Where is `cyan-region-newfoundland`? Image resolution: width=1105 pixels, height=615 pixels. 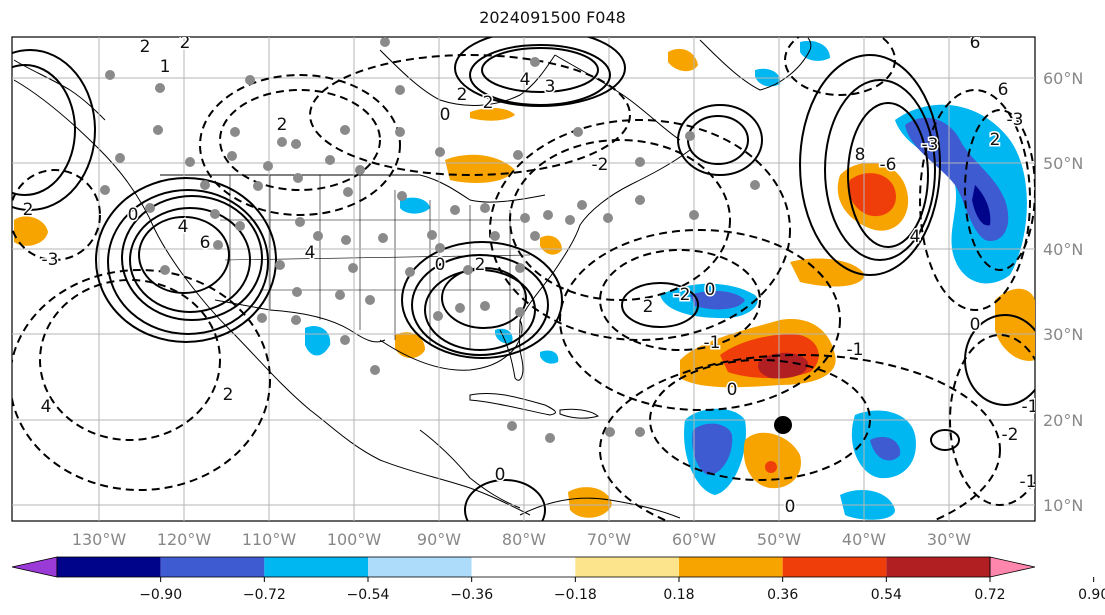 cyan-region-newfoundland is located at coordinates (815, 50).